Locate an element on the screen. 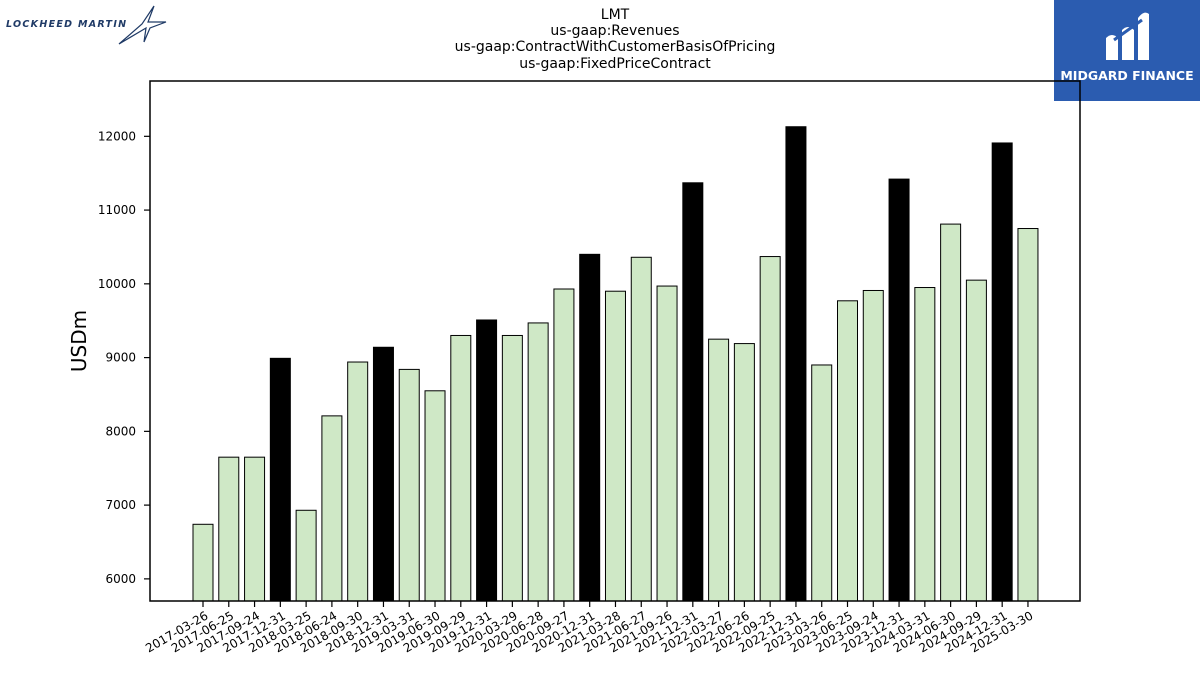 This screenshot has width=1200, height=675. y-tick-label: 7000 is located at coordinates (120, 505).